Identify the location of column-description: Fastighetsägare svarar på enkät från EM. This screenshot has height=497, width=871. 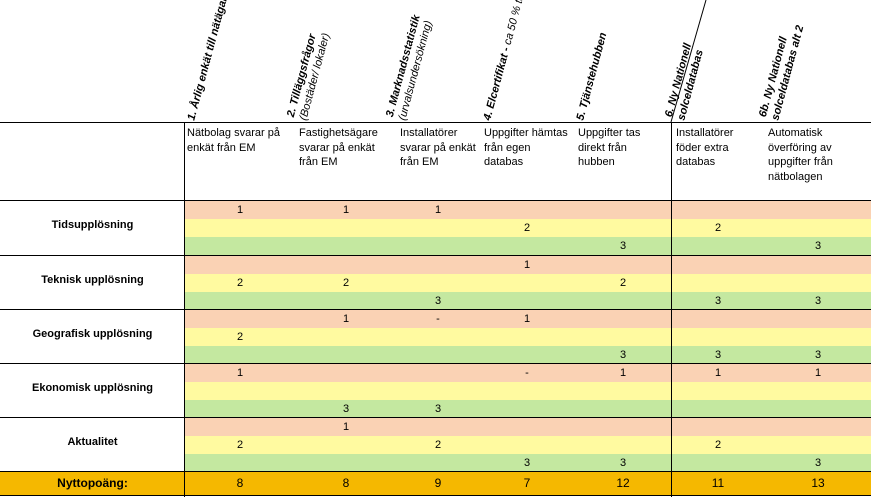
(338, 147).